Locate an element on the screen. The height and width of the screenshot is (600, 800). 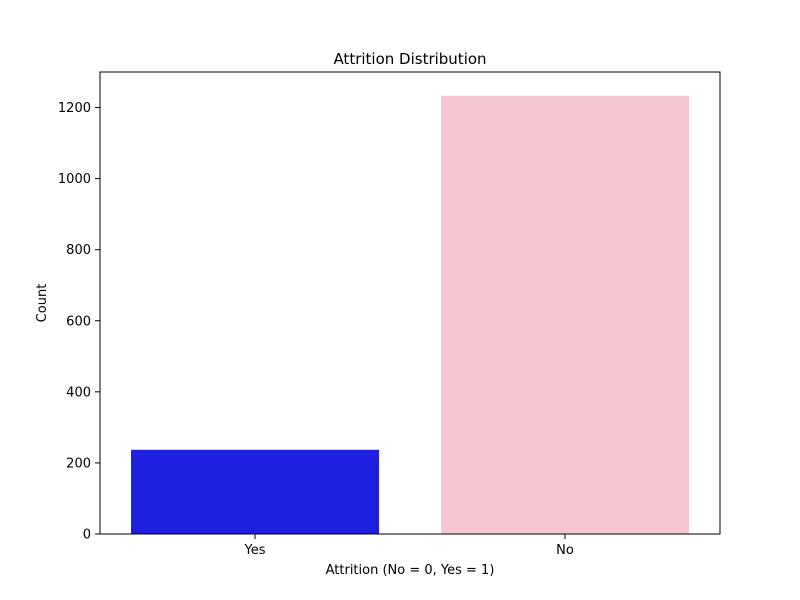
x-tick-label: Yes is located at coordinates (255, 550).